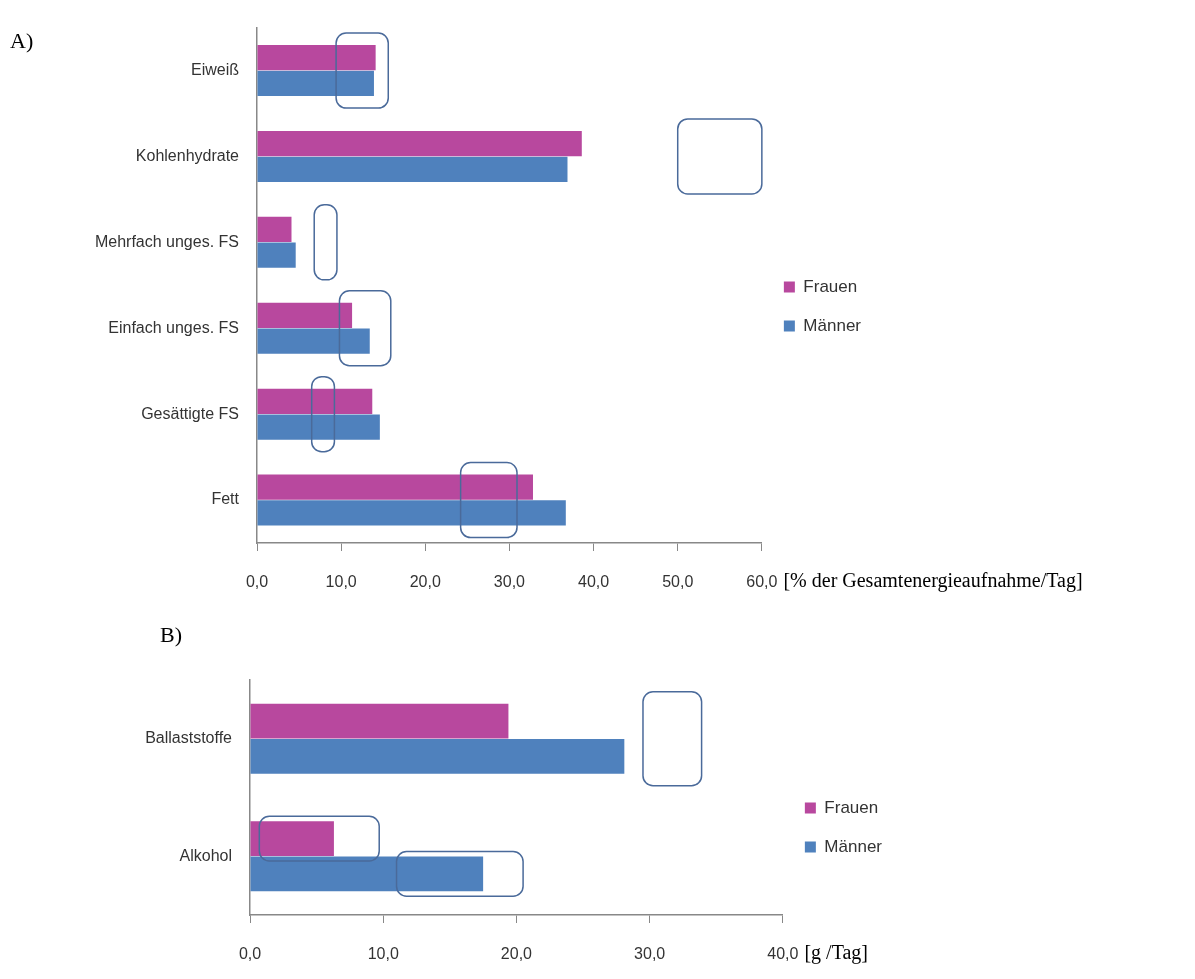 The image size is (1195, 979). What do you see at coordinates (678, 582) in the screenshot?
I see `x-tick-label: 50,0` at bounding box center [678, 582].